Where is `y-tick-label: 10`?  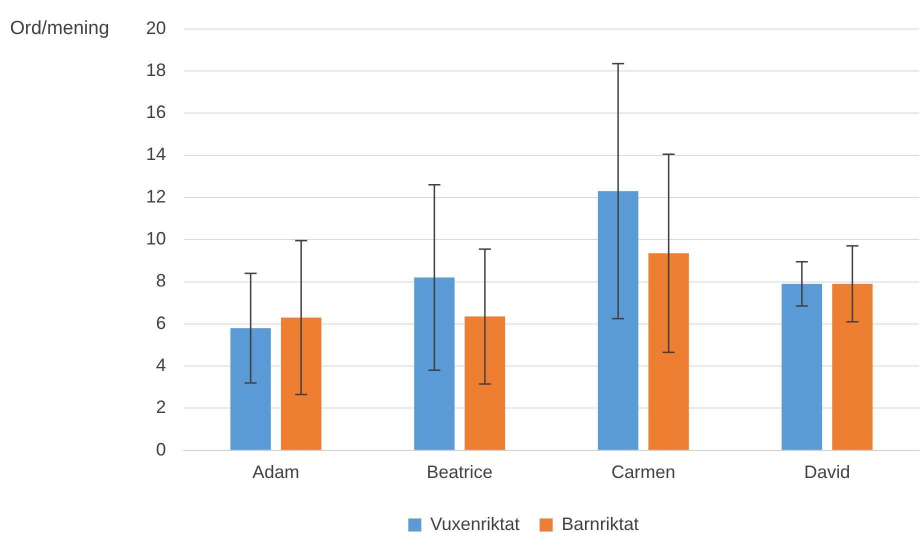 y-tick-label: 10 is located at coordinates (156, 238).